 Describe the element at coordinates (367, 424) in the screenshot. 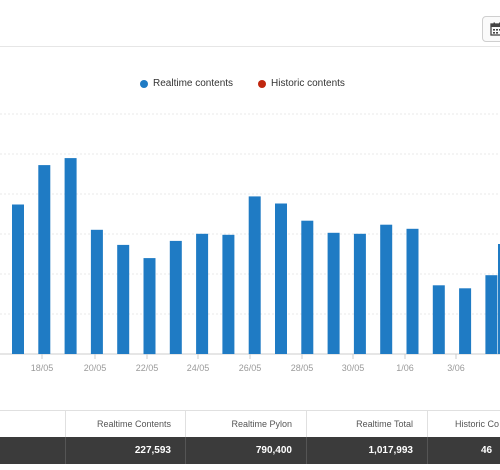

I see `table-header-realtime-total: Realtime Total` at that location.